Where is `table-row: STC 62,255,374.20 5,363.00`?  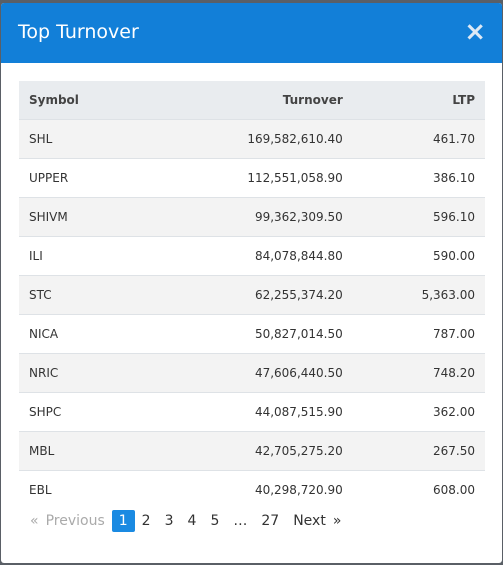
table-row: STC 62,255,374.20 5,363.00 is located at coordinates (252, 295).